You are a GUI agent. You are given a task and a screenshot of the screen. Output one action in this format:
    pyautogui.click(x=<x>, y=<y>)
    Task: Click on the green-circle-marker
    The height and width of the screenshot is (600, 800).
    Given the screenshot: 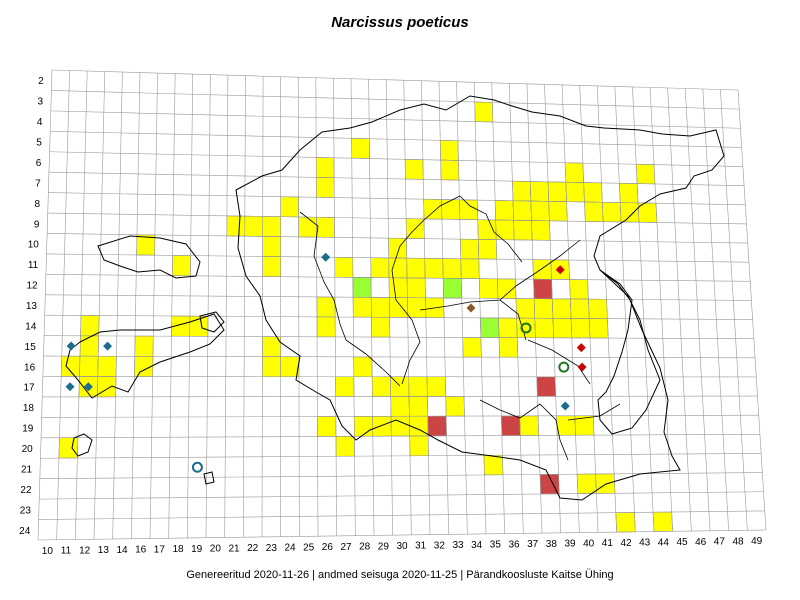 What is the action you would take?
    pyautogui.click(x=564, y=367)
    